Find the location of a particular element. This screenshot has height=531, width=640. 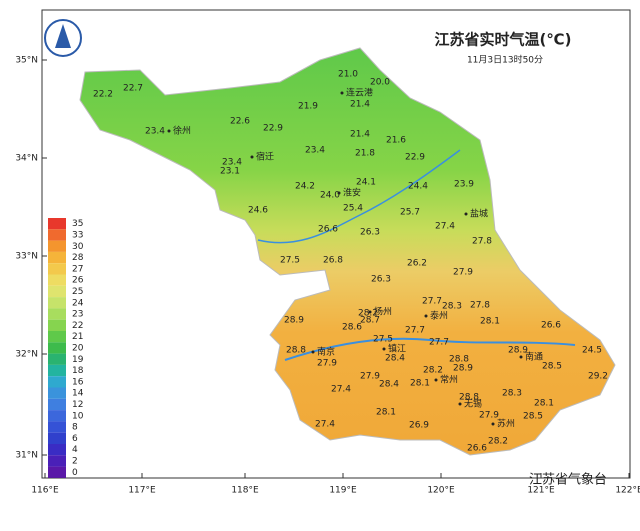

legend-label: 12 is located at coordinates (77, 405).